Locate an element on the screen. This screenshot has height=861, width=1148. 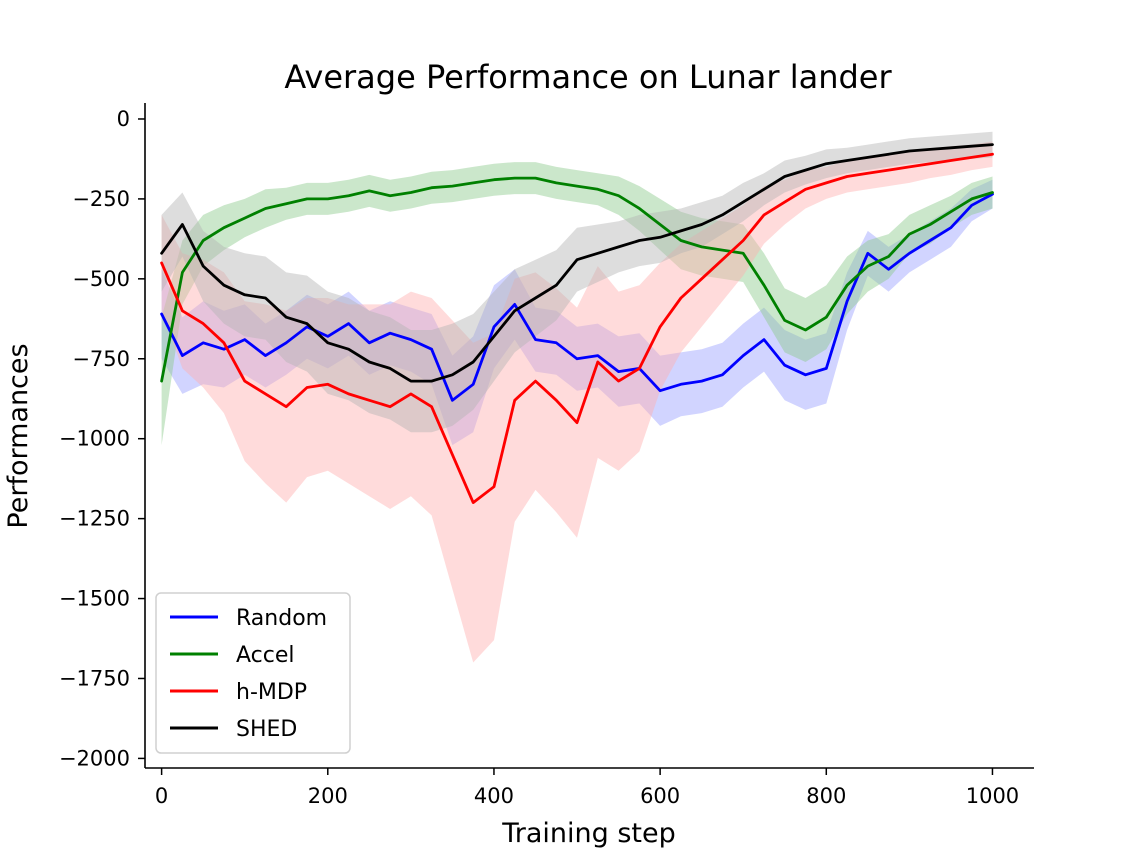
legend-label-random: Random is located at coordinates (281, 618).